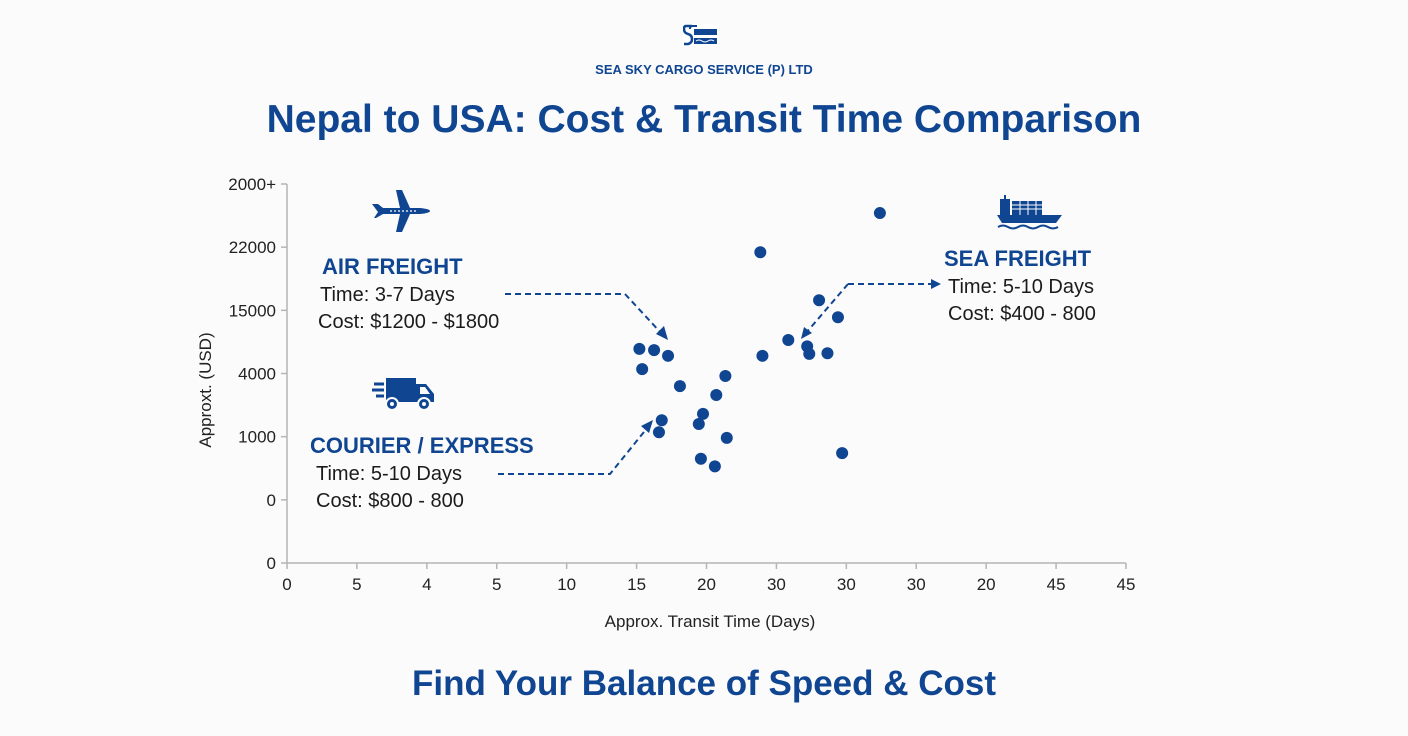  What do you see at coordinates (286, 584) in the screenshot?
I see `x-tick-label: 0` at bounding box center [286, 584].